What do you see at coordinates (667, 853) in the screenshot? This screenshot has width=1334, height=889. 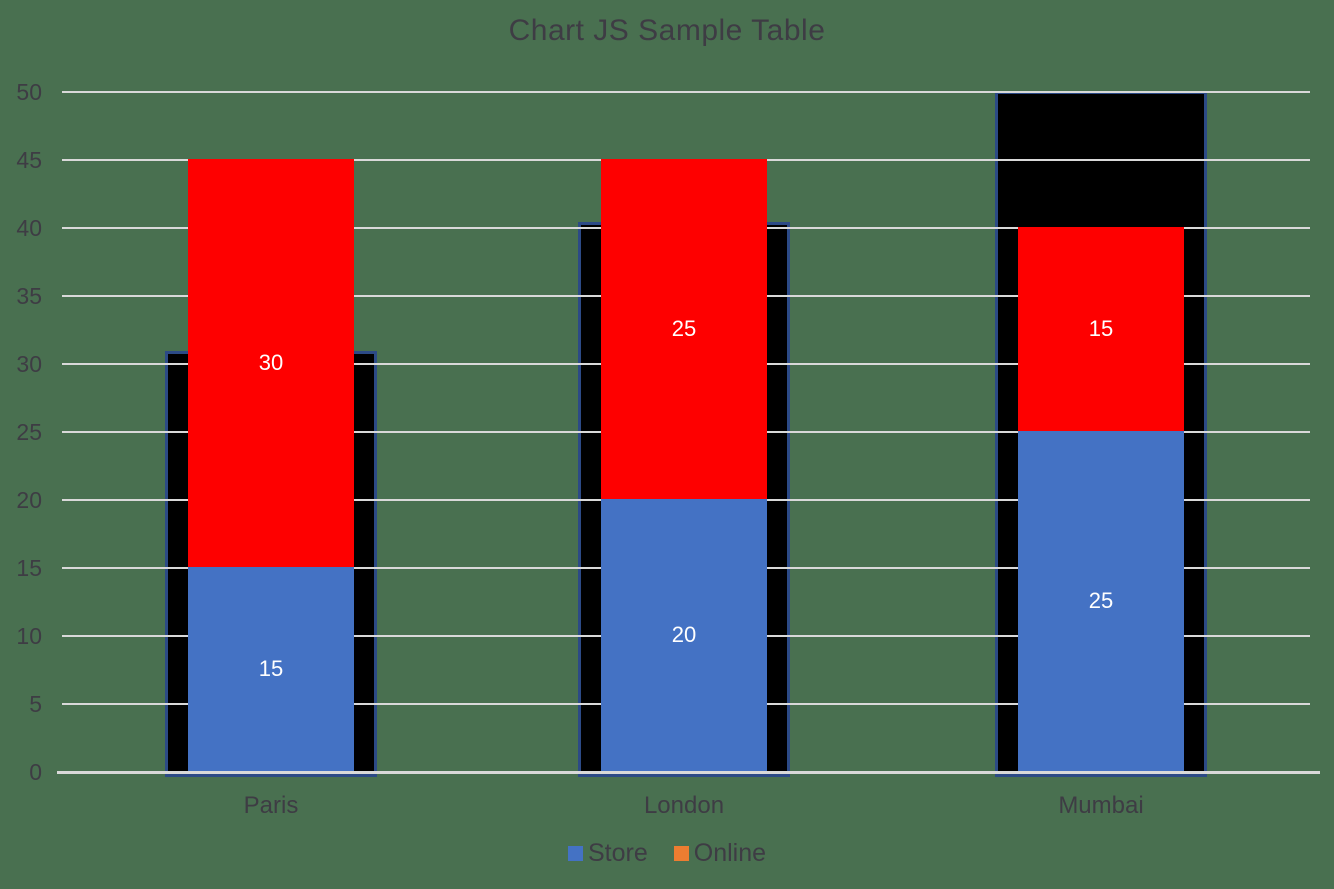 I see `chart-legend: Store Online` at bounding box center [667, 853].